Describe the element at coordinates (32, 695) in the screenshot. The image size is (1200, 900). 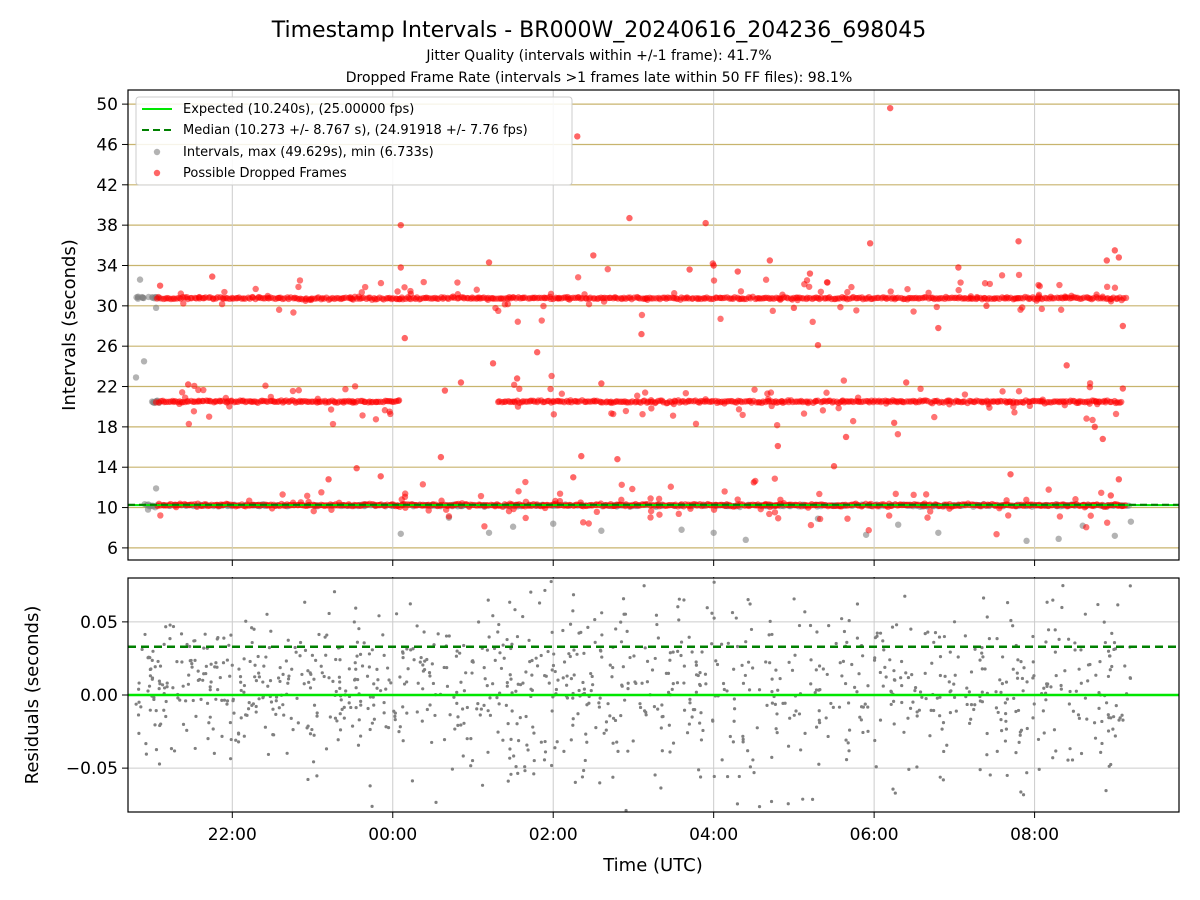
I see `bottom-y-axis-label: Residuals (seconds)` at that location.